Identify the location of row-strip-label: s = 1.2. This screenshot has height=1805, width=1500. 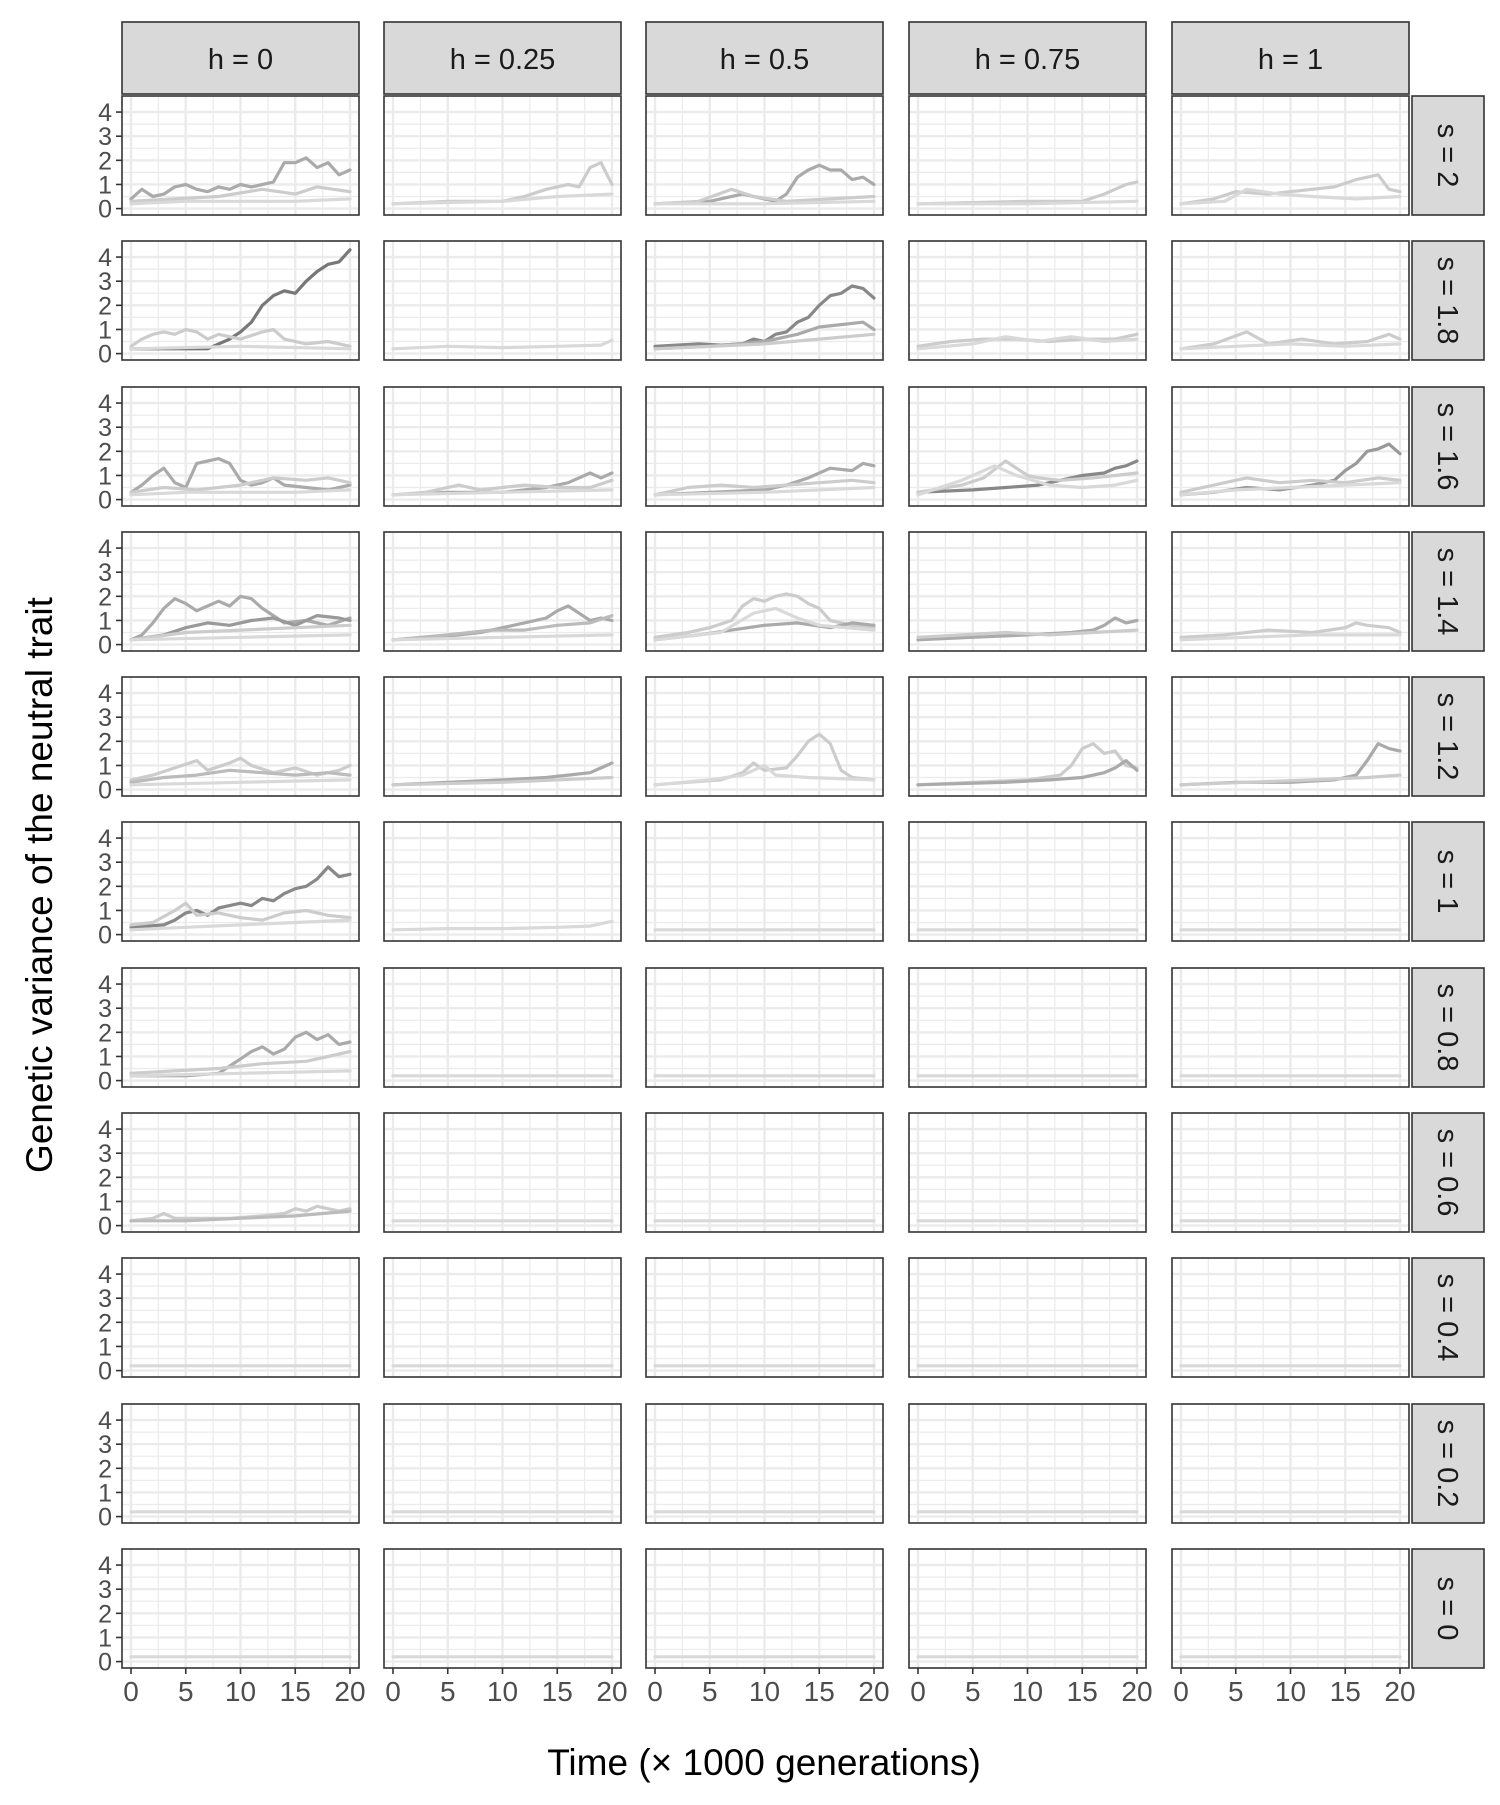
(1447, 737).